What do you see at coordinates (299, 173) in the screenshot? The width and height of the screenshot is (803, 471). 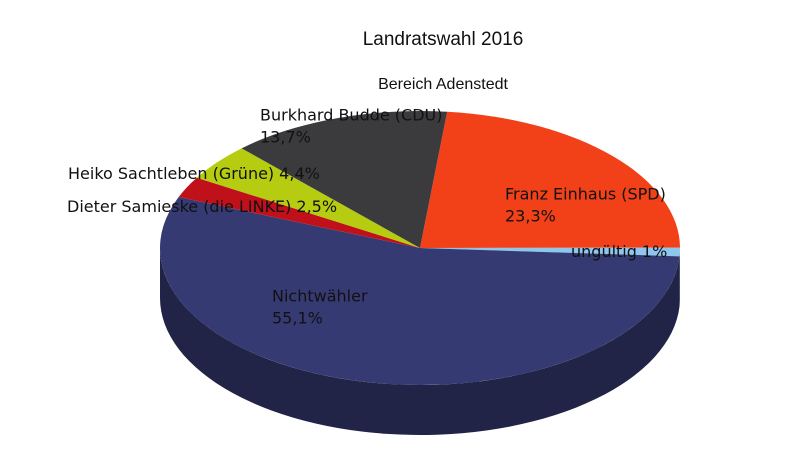 I see `value-label: 4,4%` at bounding box center [299, 173].